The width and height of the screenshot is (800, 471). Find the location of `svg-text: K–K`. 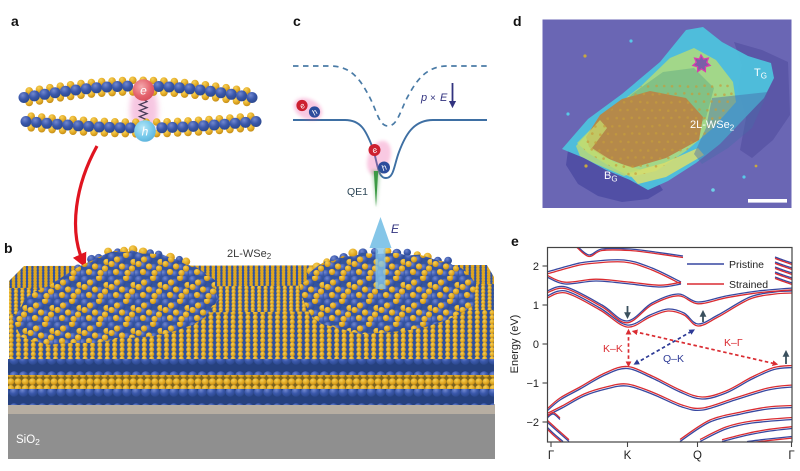

svg-text: K–K is located at coordinates (613, 349).